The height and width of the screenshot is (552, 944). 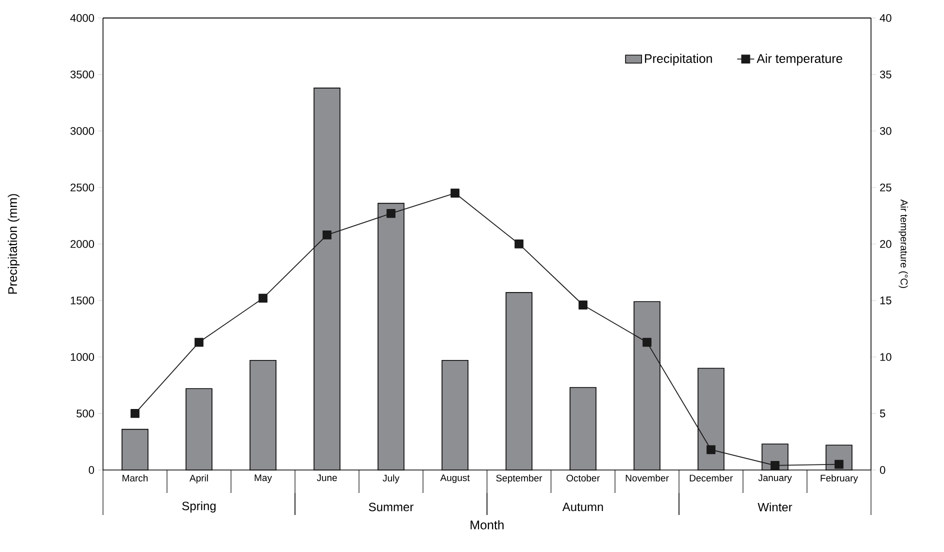 What do you see at coordinates (775, 507) in the screenshot?
I see `text: Winter` at bounding box center [775, 507].